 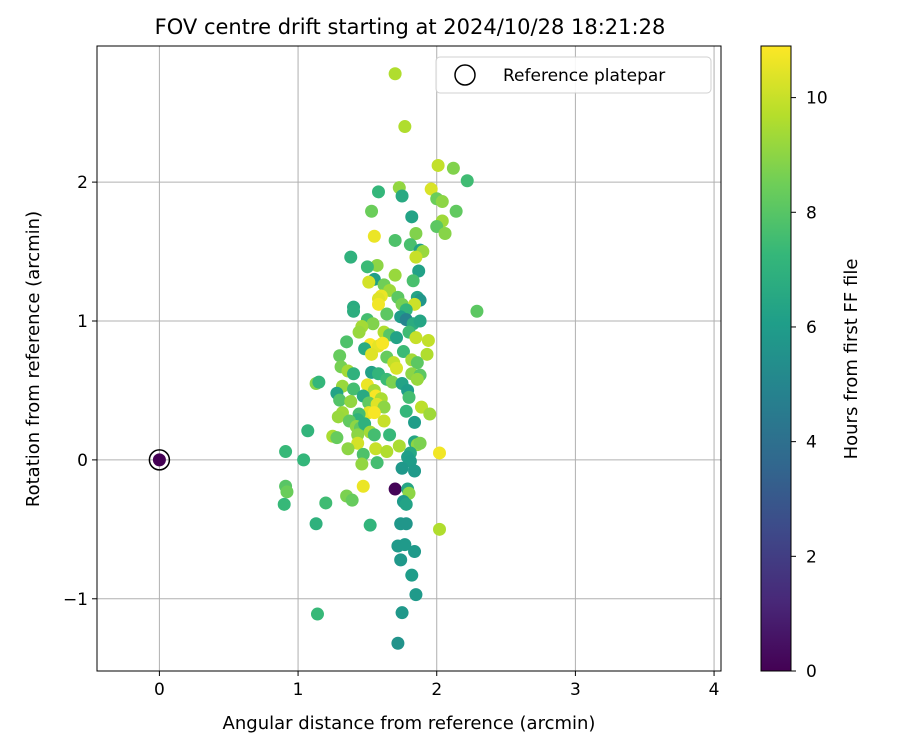 I want to click on legend: Reference platepar, so click(x=573, y=75).